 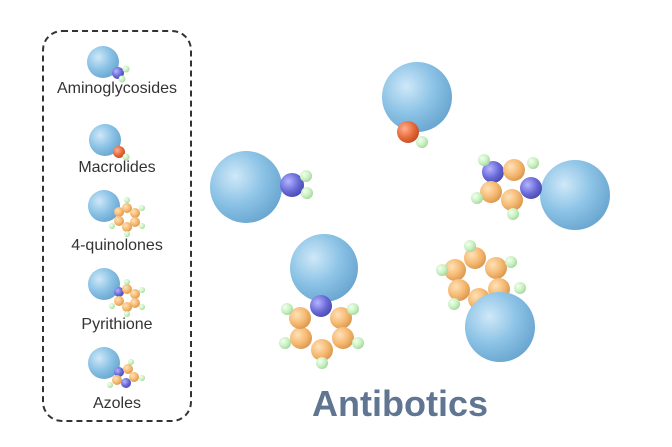 What do you see at coordinates (117, 167) in the screenshot?
I see `legend-label-macrolides: Macrolides` at bounding box center [117, 167].